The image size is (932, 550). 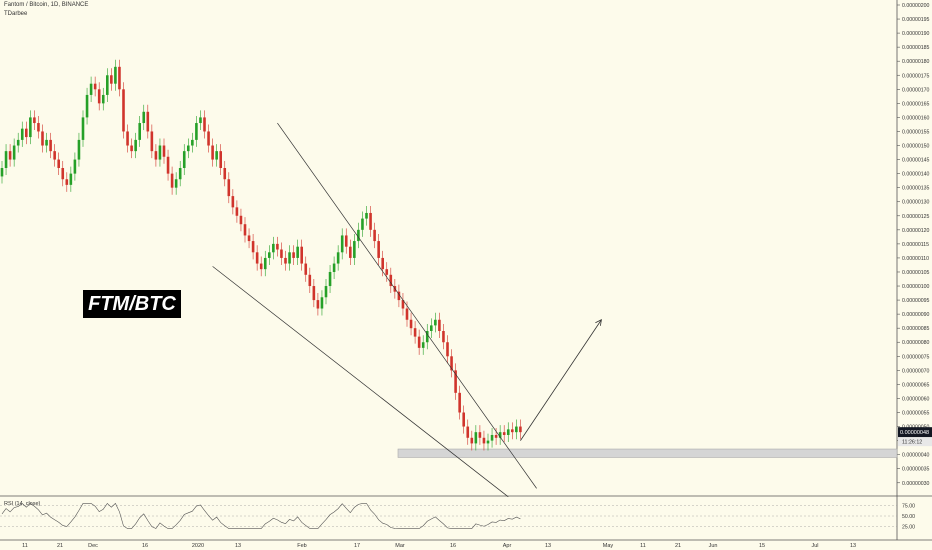 What do you see at coordinates (261, 515) in the screenshot?
I see `rsi-line` at bounding box center [261, 515].